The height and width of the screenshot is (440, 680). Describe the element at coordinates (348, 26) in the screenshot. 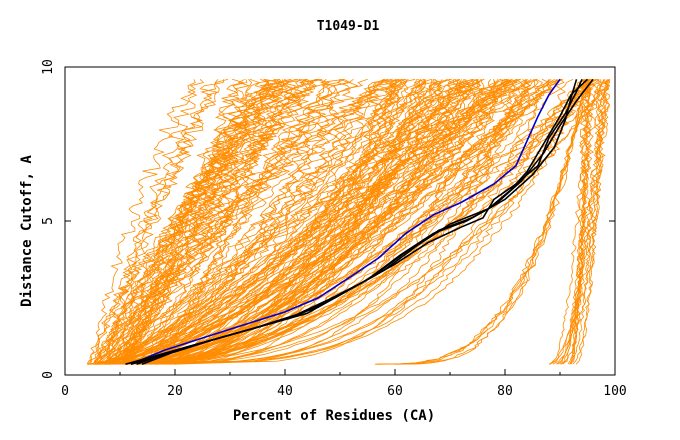

I see `chart-title: T1049-D1` at that location.